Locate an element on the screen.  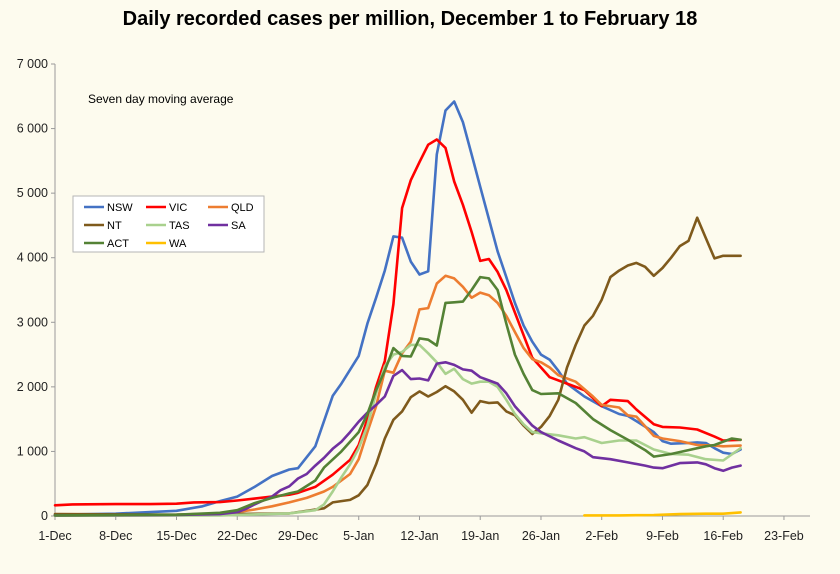
y-axis-ticks: 0 1 000 2 000 3 000 4 000 5 000 6 000 7 000 is located at coordinates (36, 290).